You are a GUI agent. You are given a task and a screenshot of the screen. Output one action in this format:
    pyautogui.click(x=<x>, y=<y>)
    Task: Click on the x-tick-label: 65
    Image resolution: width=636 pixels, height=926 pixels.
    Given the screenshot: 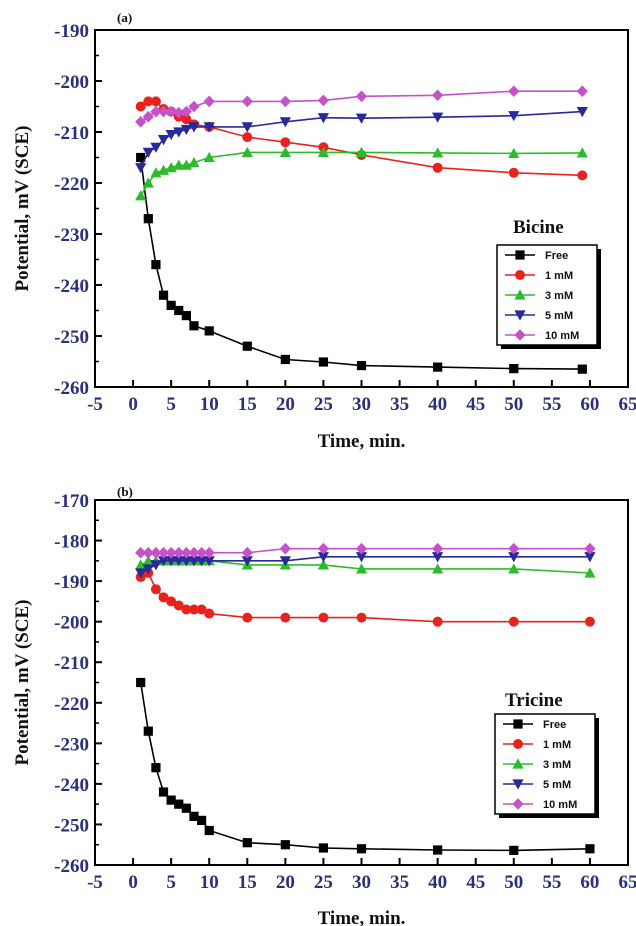 What is the action you would take?
    pyautogui.click(x=627, y=882)
    